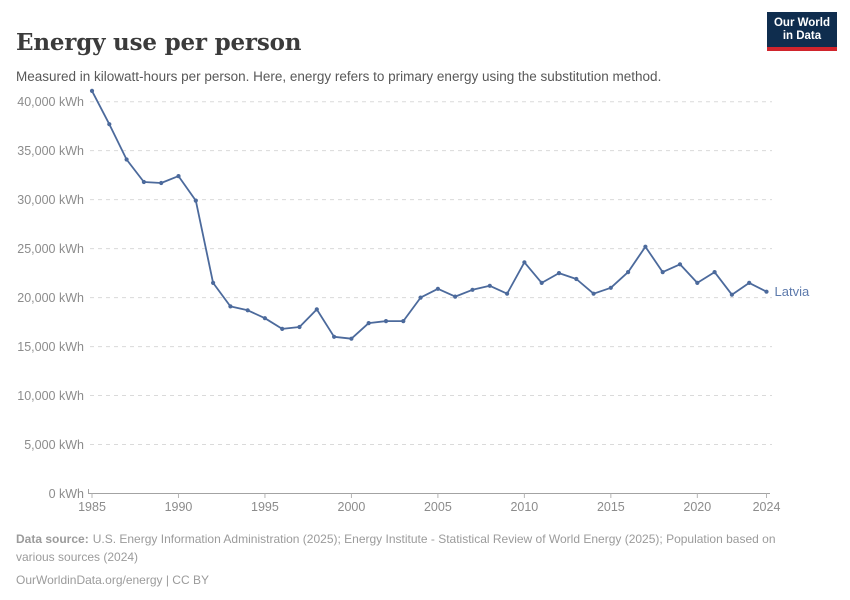  I want to click on x-tick-label: 2005, so click(438, 507).